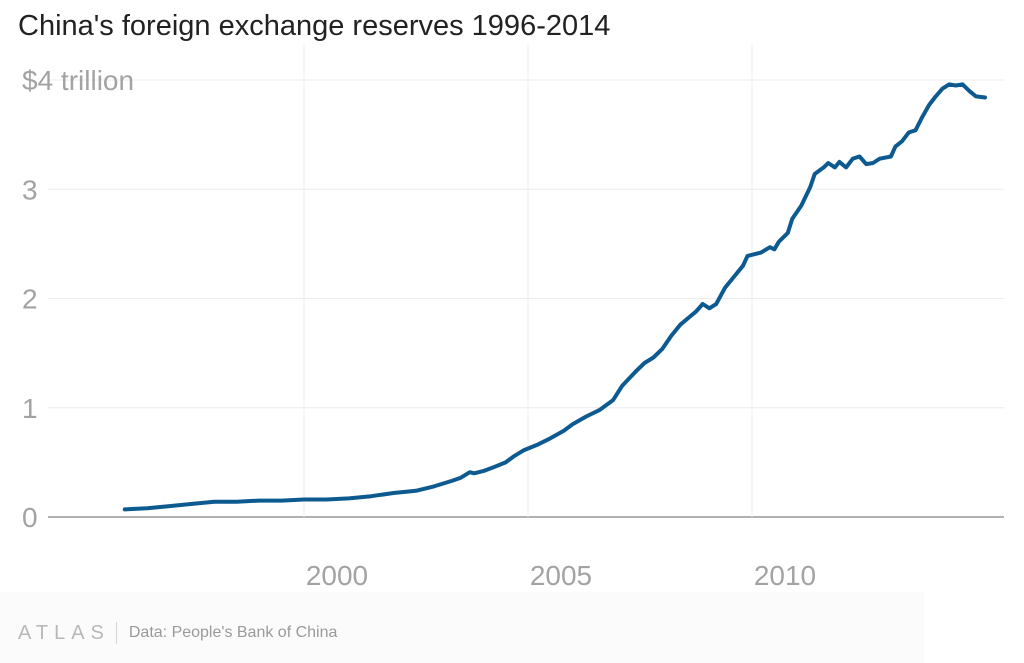 The height and width of the screenshot is (663, 1024). I want to click on y-axis-labels: 0 1 2 3 $4 trillion, so click(78, 299).